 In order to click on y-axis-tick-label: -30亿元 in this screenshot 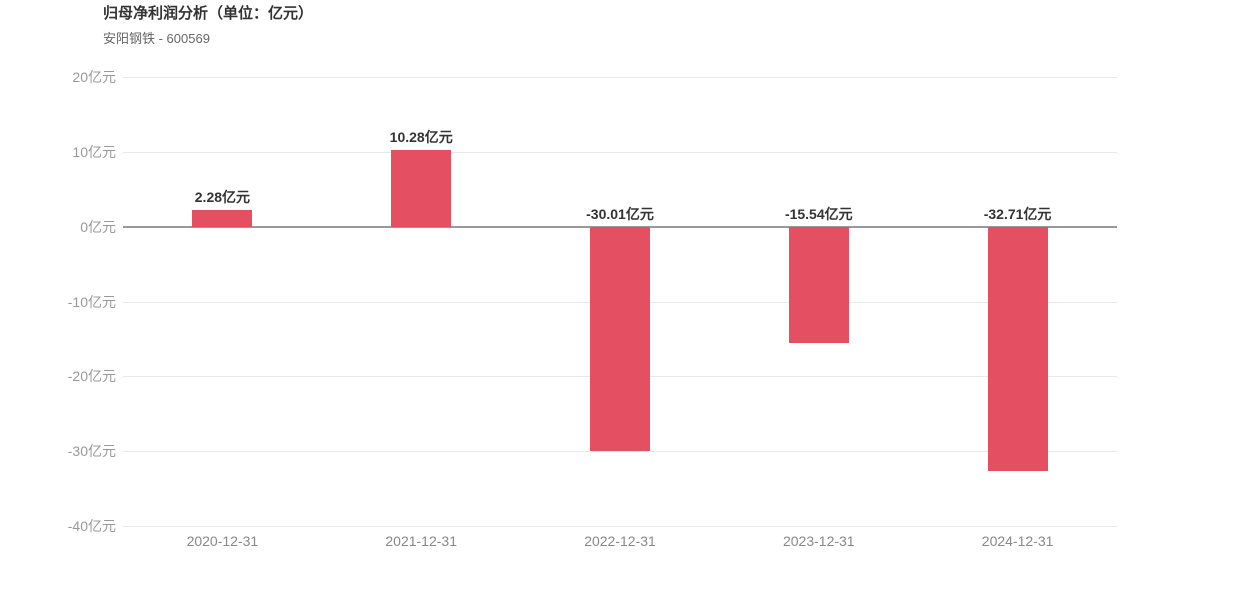, I will do `click(91, 451)`.